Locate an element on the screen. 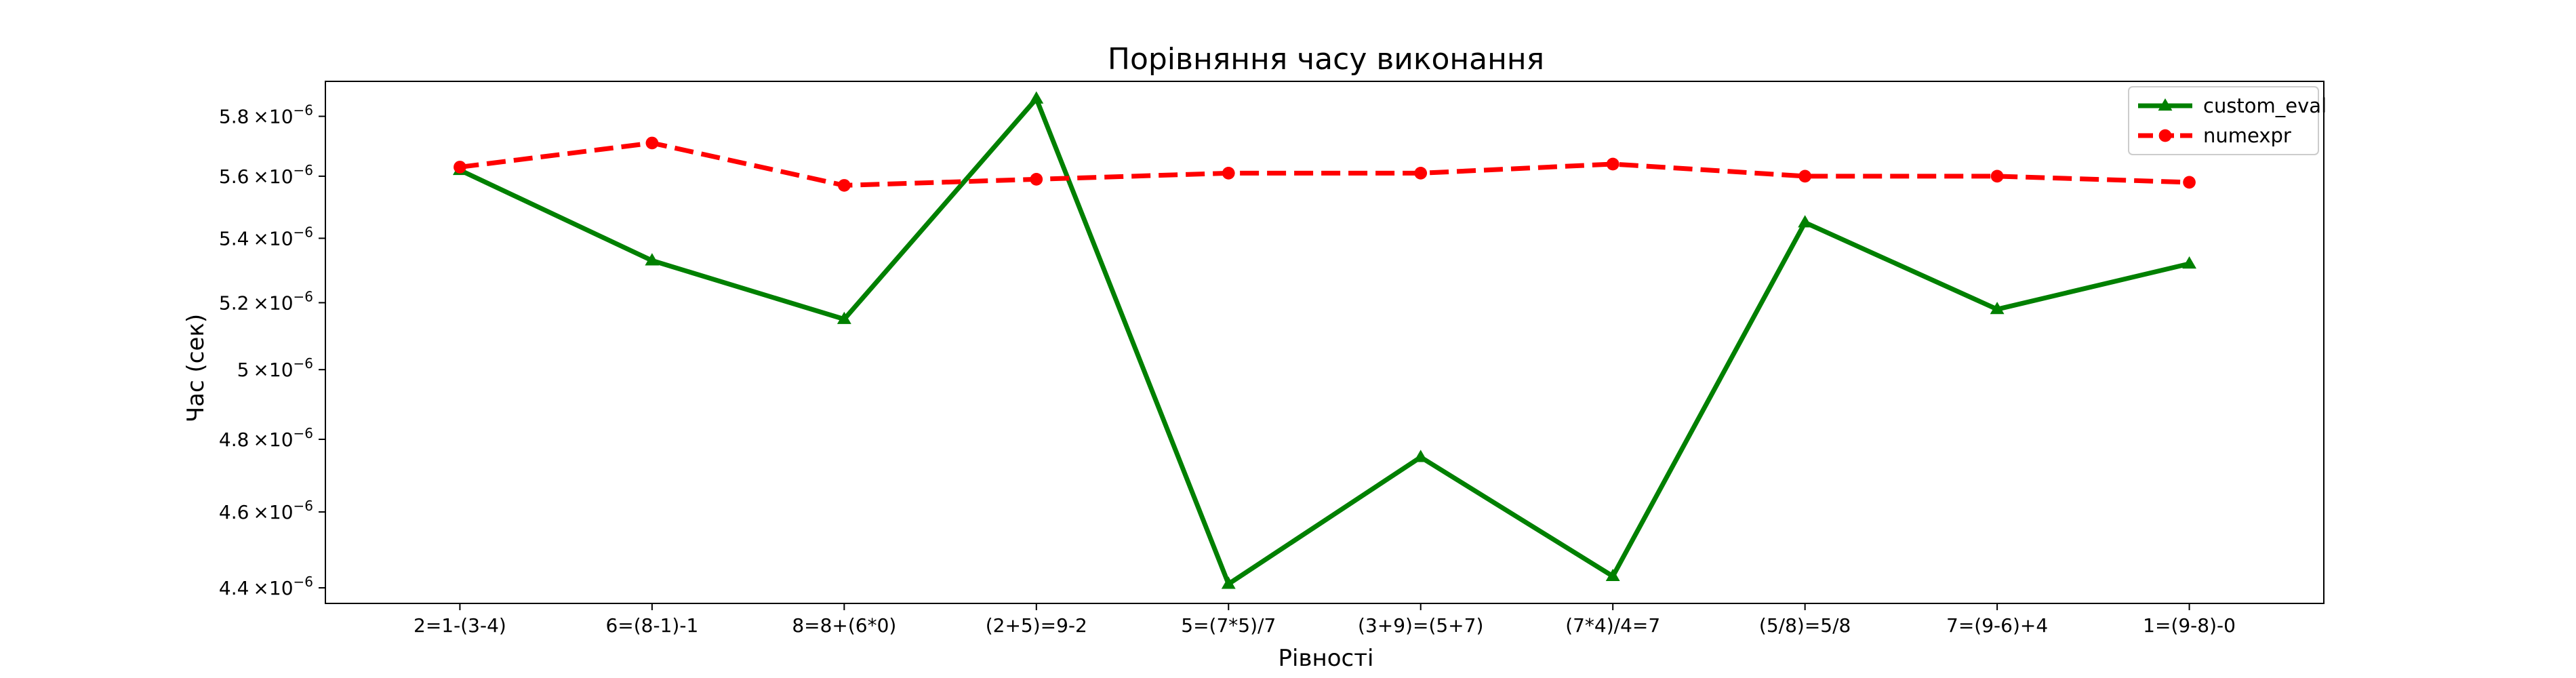 The height and width of the screenshot is (678, 2576). x-tick-label: 7=(9-6)+4 is located at coordinates (1997, 625).